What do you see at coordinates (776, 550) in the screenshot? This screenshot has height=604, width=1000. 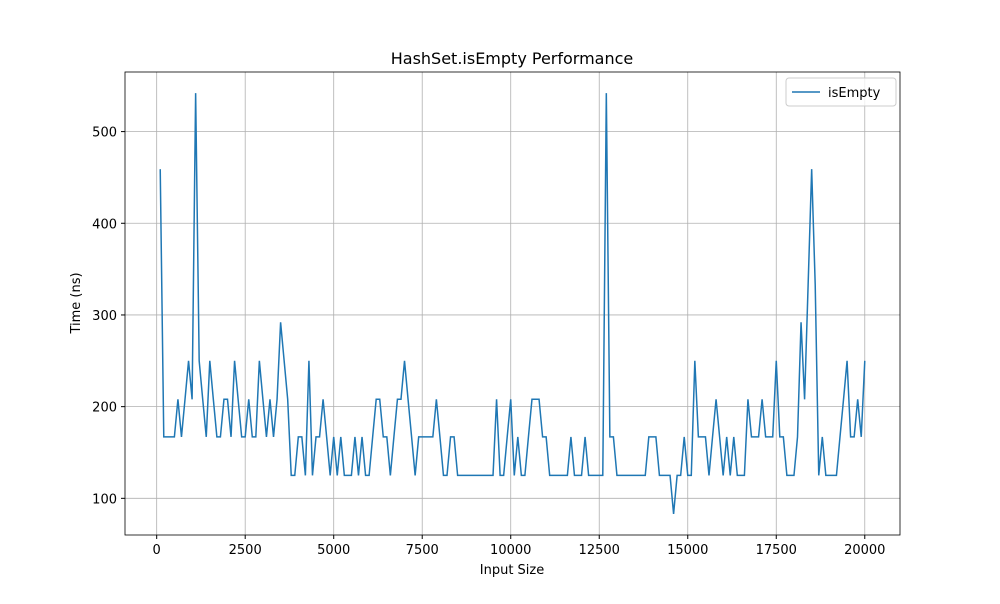 I see `x-tick-label: 17500` at bounding box center [776, 550].